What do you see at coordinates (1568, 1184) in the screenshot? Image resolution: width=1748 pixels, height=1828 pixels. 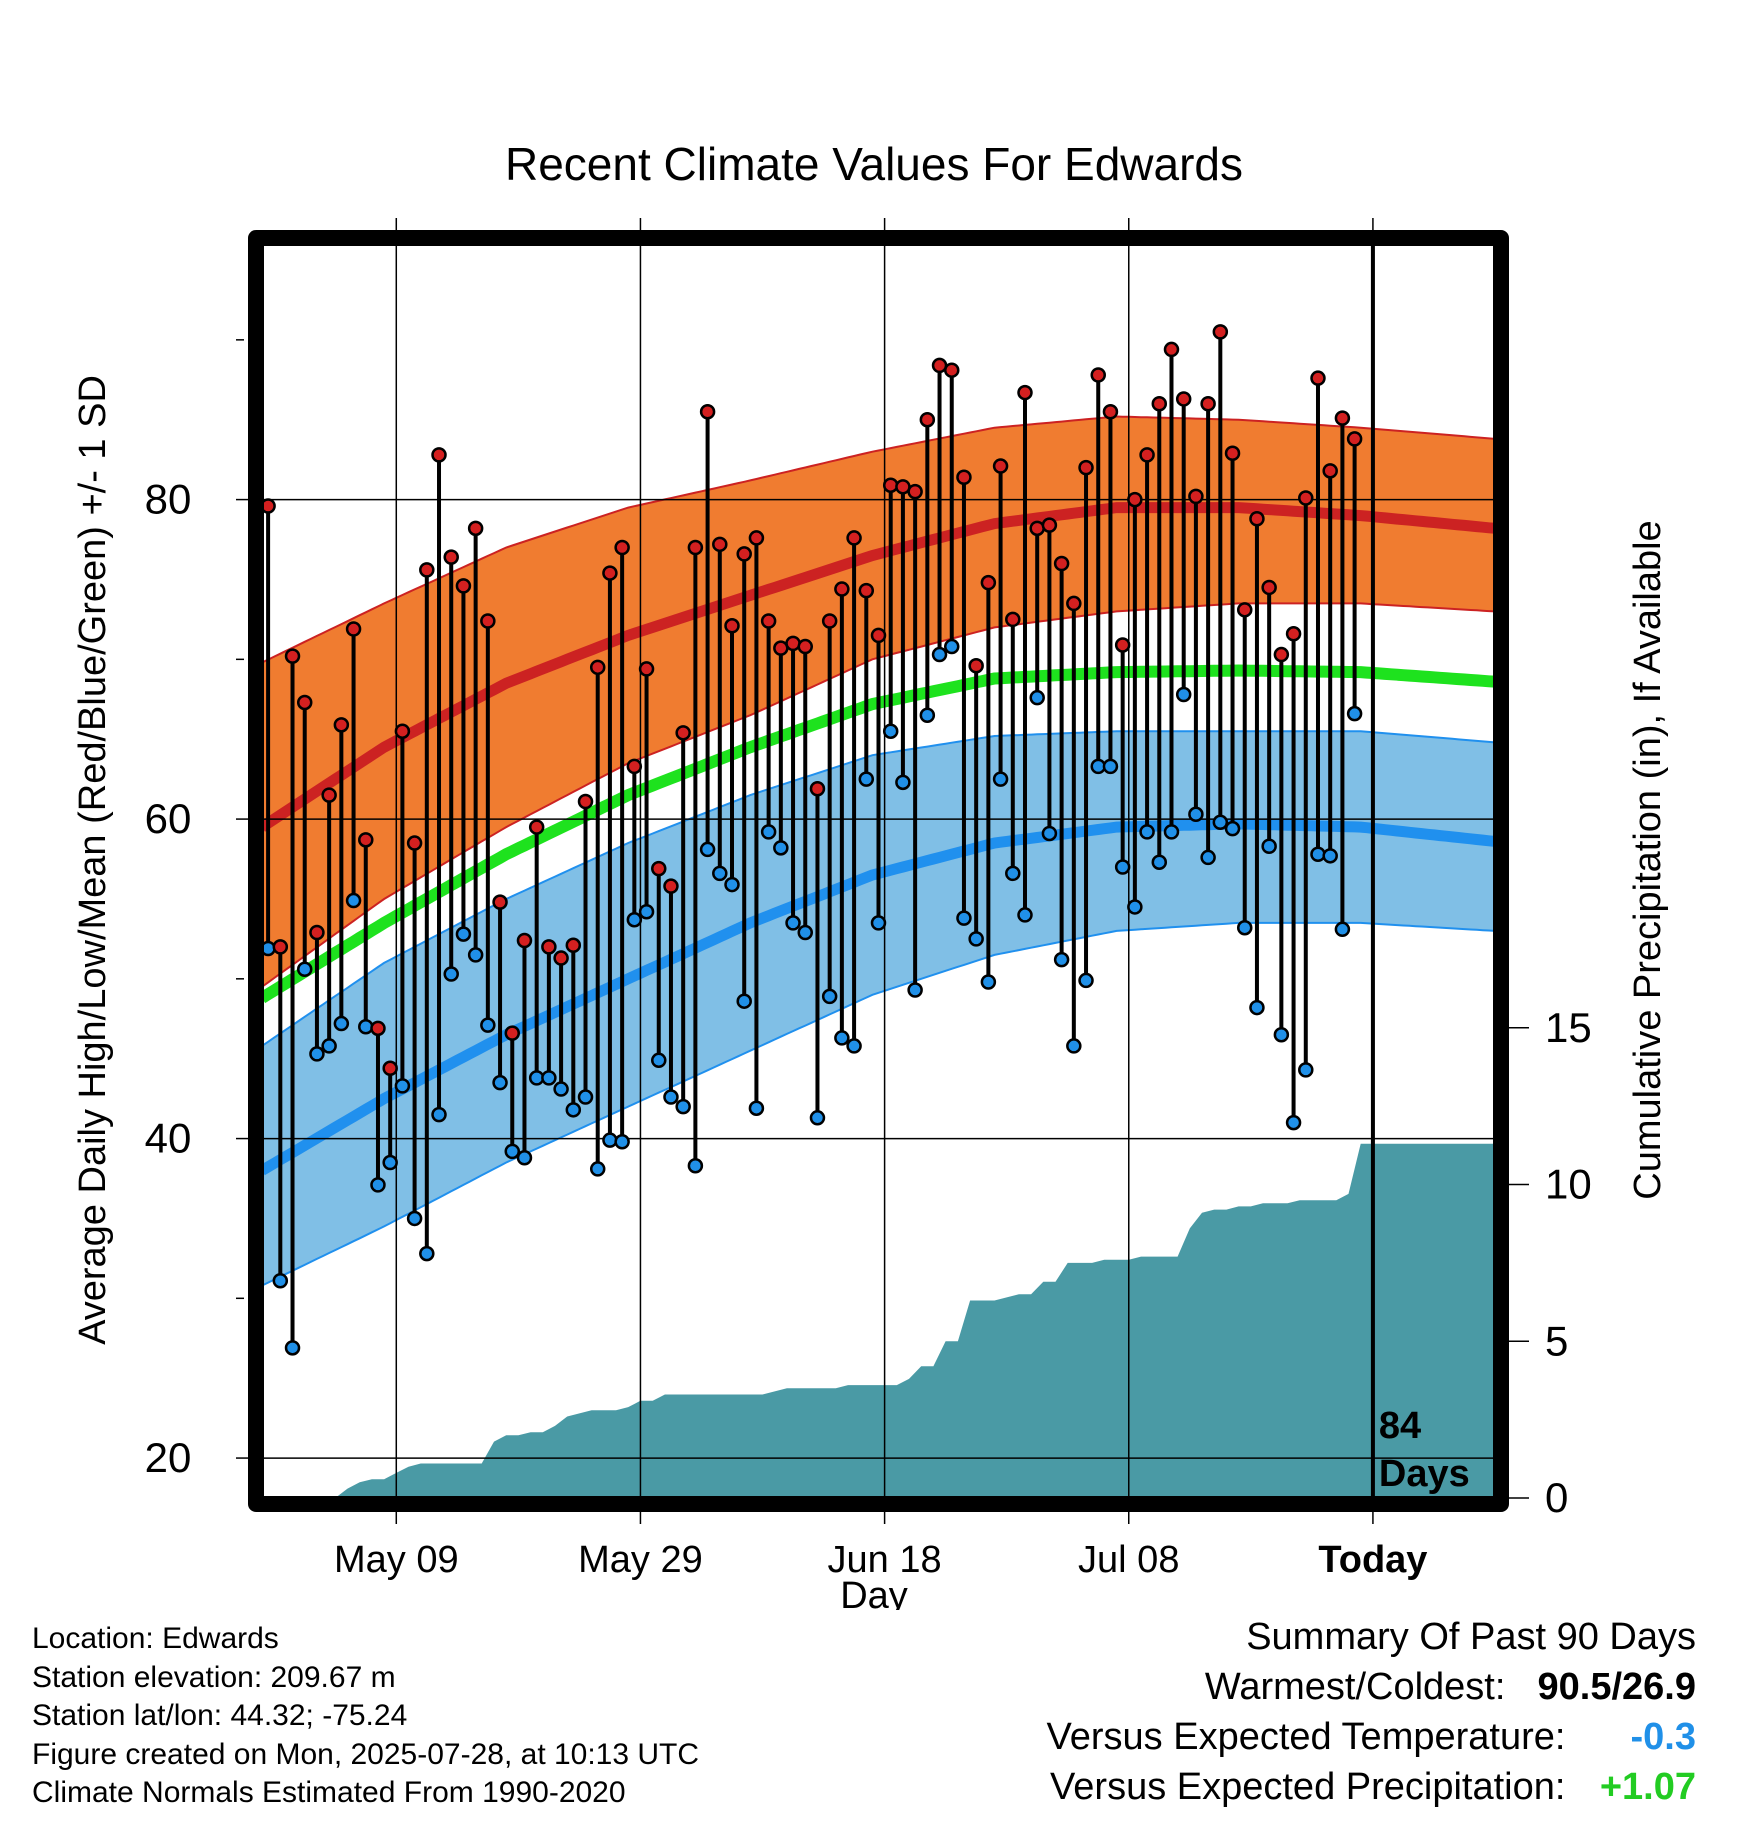 I see `y-tick-label-right: 10` at bounding box center [1568, 1184].